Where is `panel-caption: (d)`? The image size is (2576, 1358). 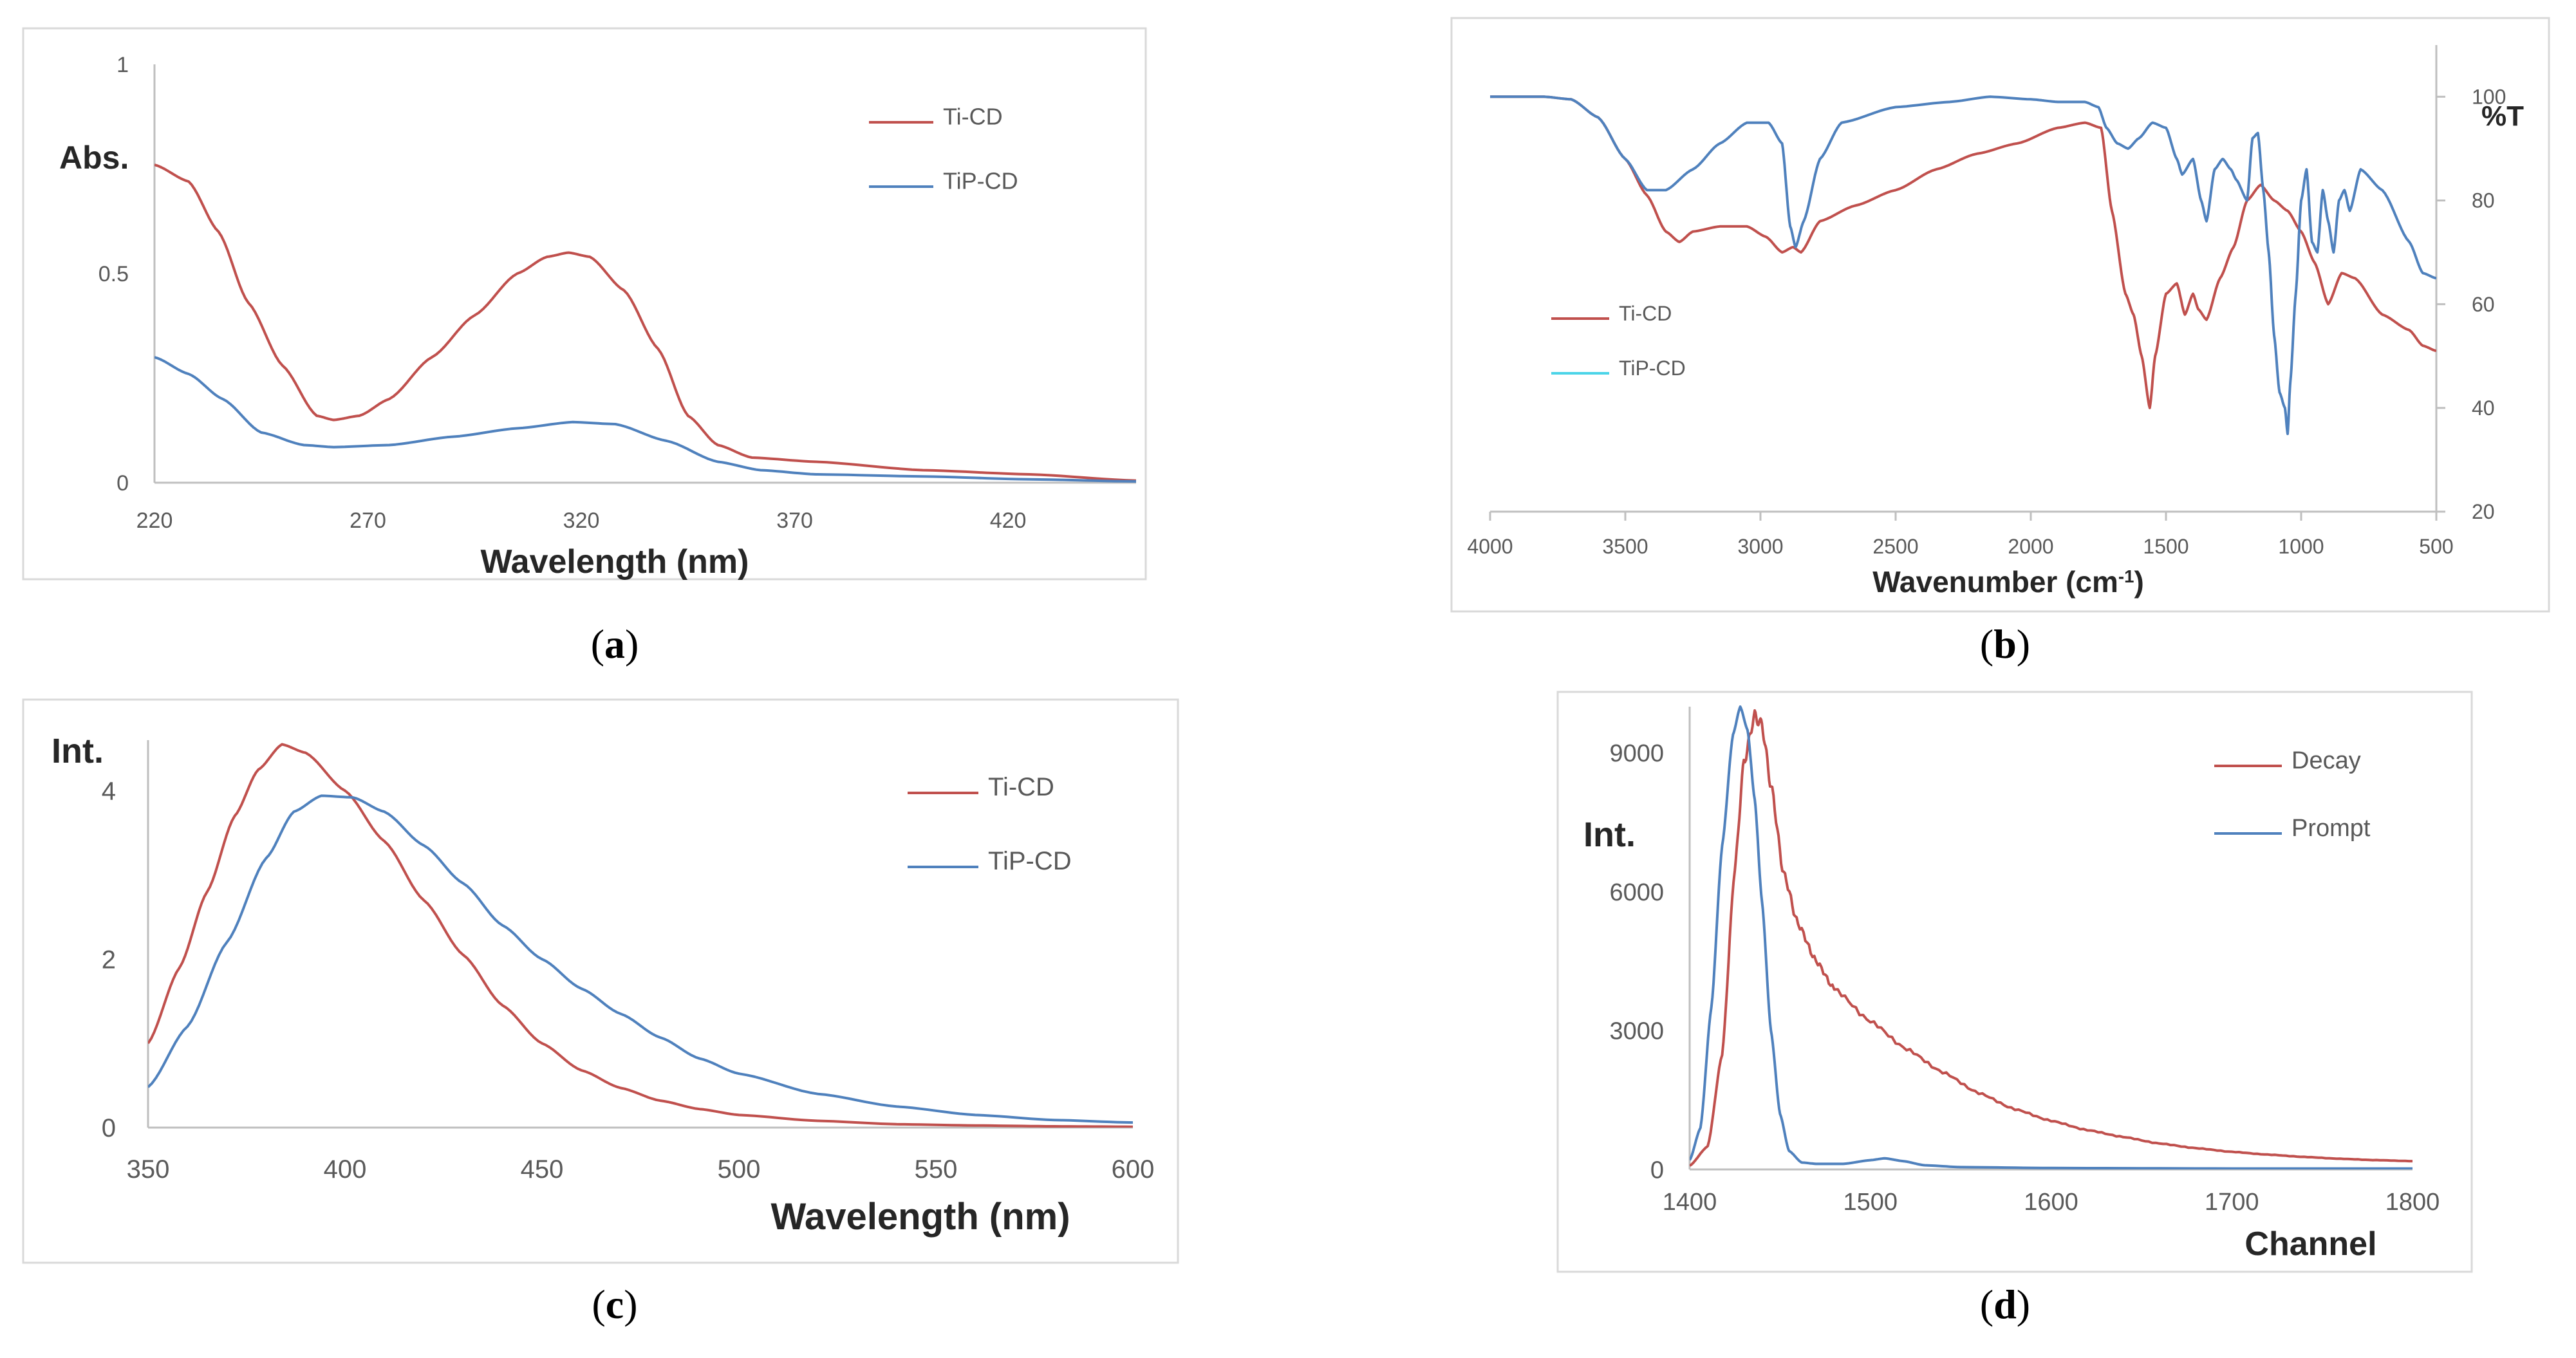
panel-caption: (d) is located at coordinates (2005, 1304).